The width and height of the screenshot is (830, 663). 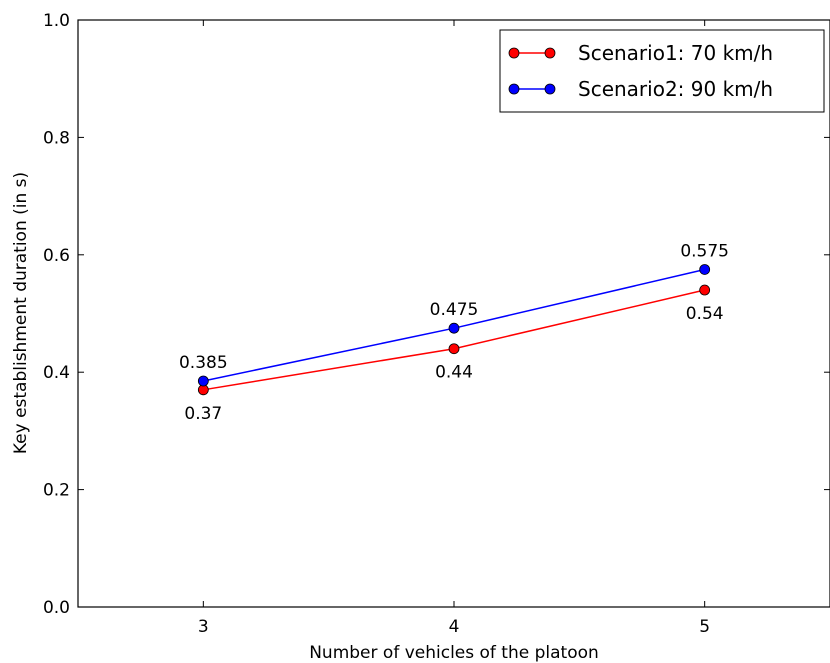 I want to click on x-tick-label: 3, so click(x=203, y=627).